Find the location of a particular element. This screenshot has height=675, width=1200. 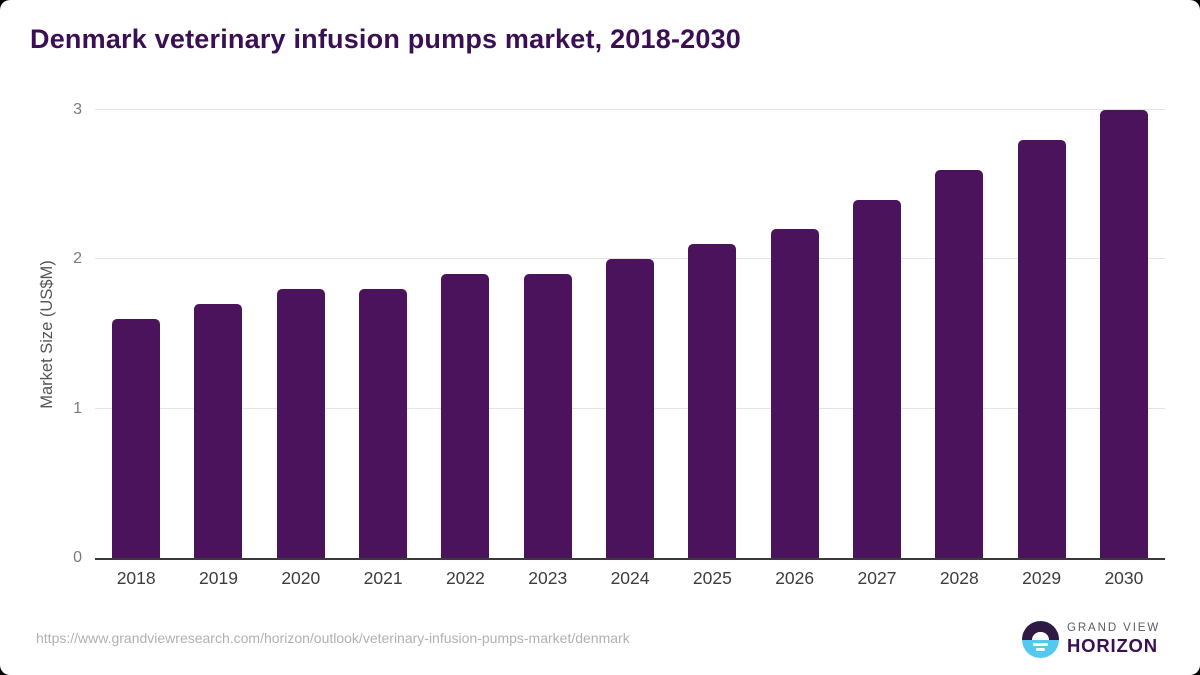

bar-cell-2027 is located at coordinates (877, 334).